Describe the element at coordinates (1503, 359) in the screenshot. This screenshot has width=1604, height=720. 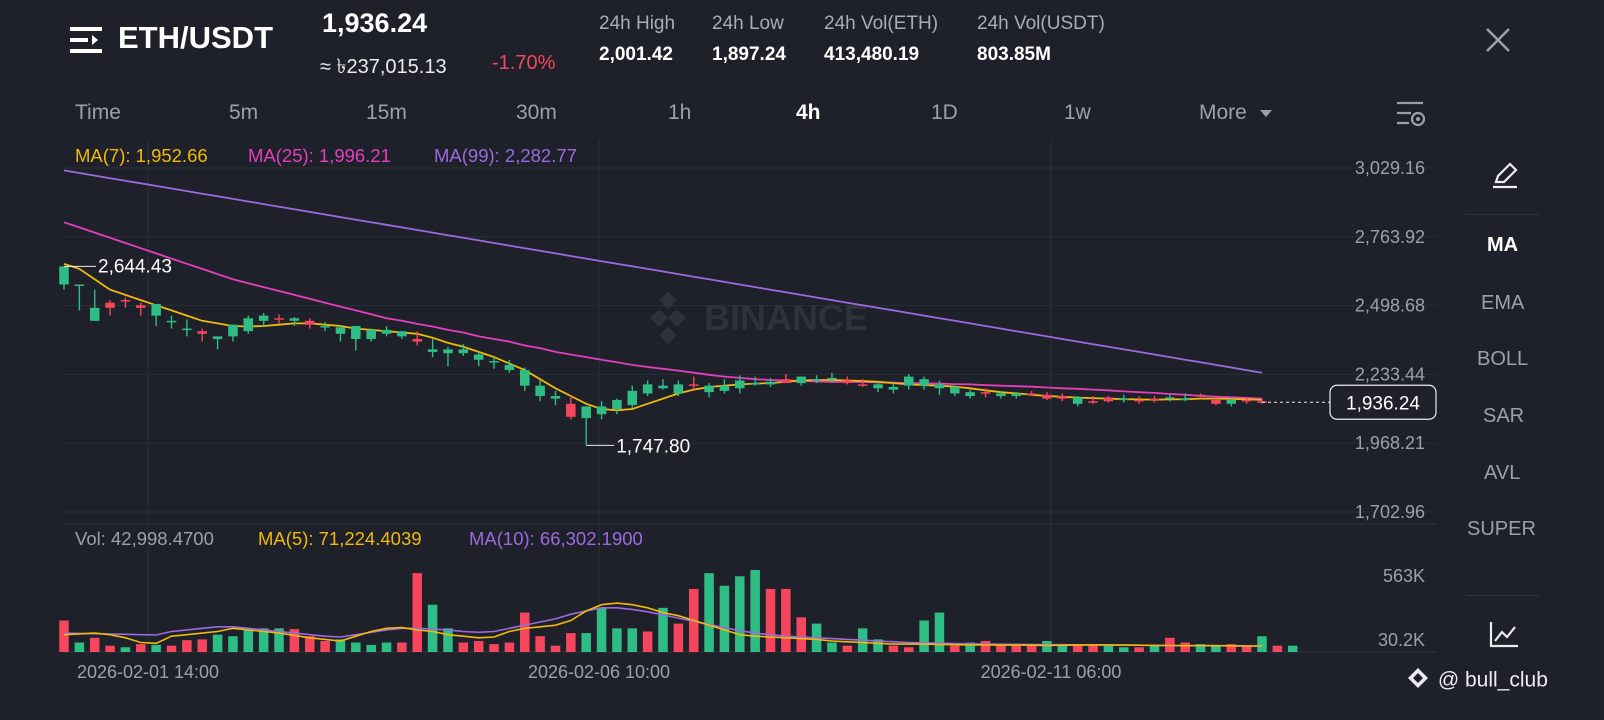
I see `indicator-boll: BOLL` at that location.